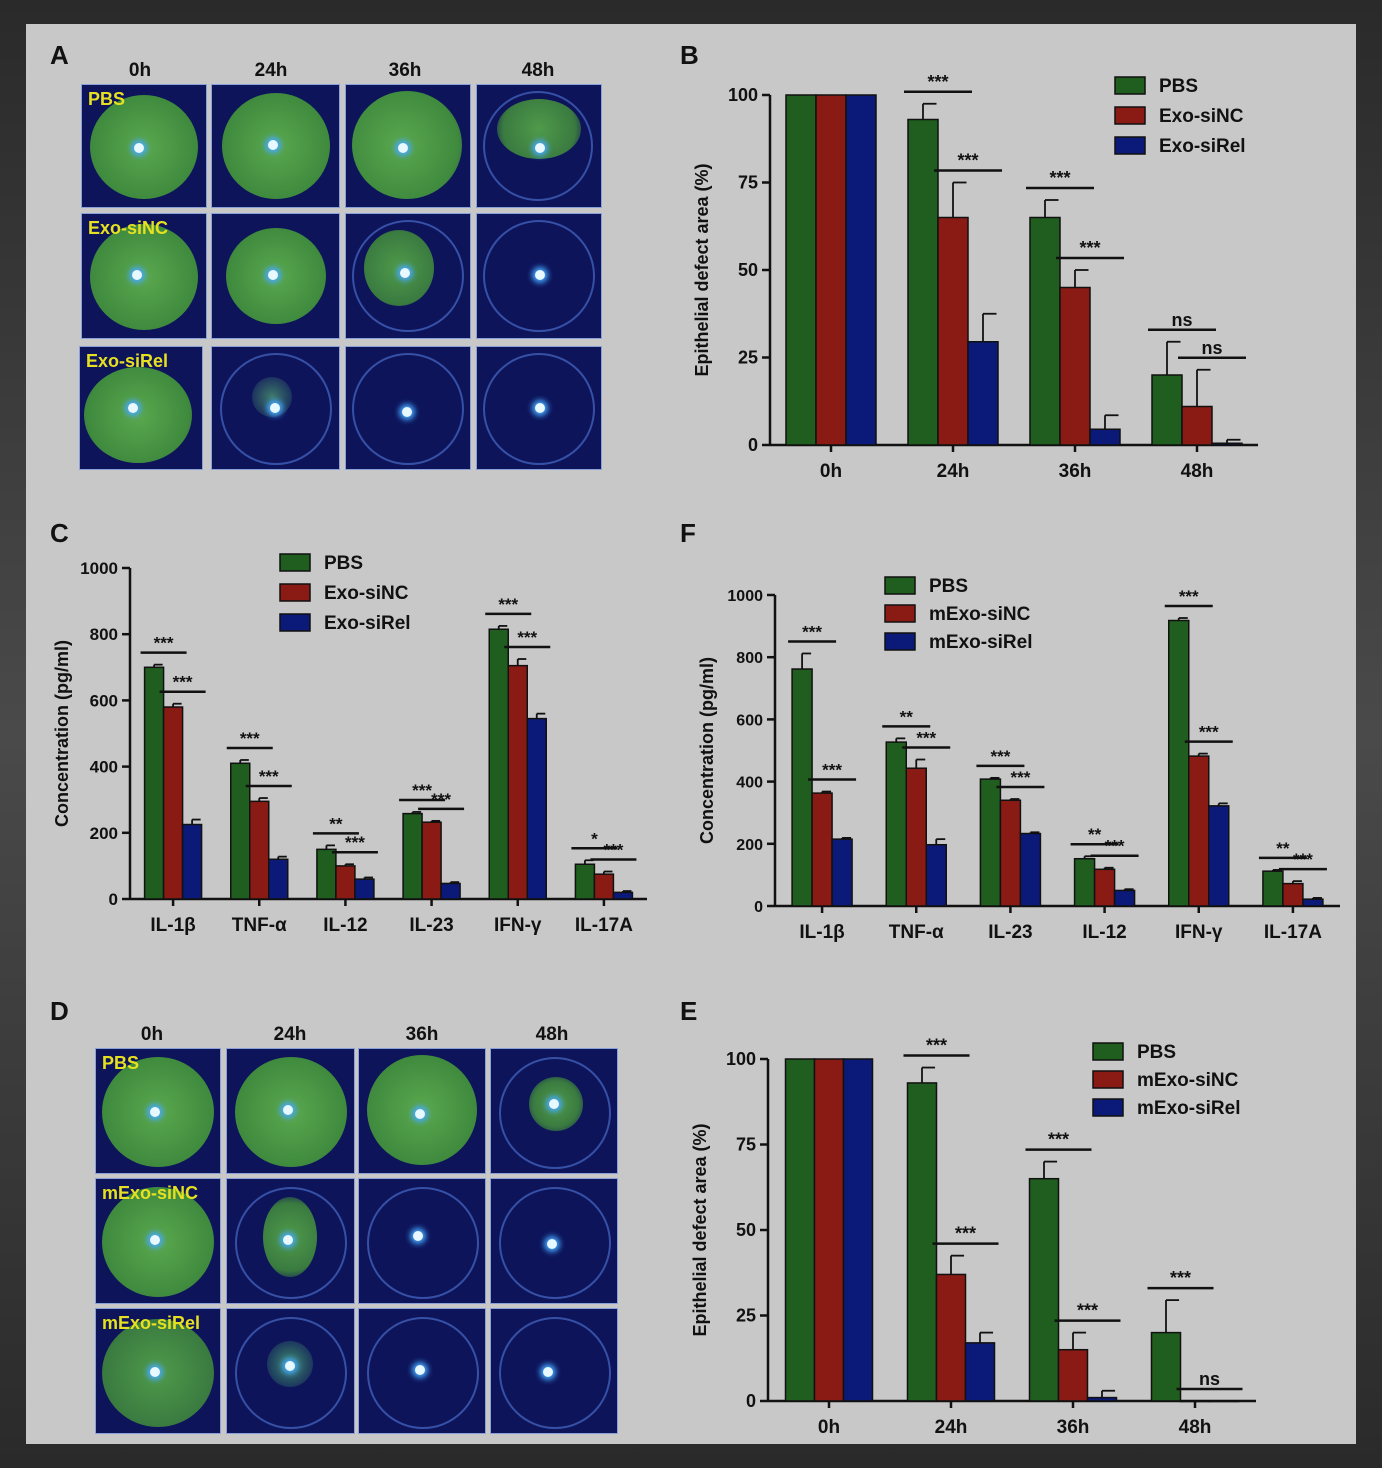  I want to click on panel-label-a: A, so click(59, 55).